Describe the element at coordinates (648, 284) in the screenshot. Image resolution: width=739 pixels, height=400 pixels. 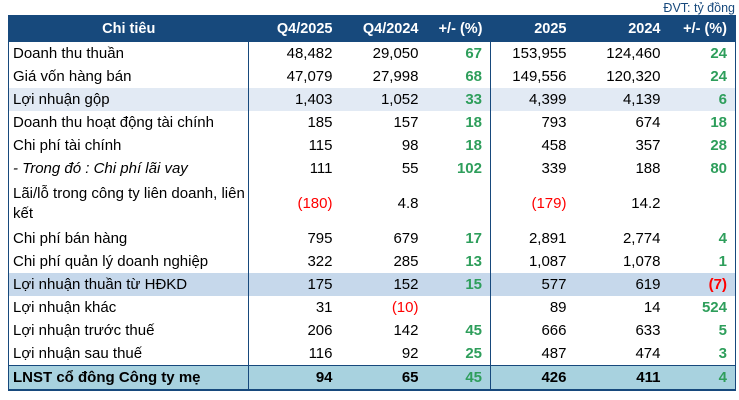
I see `value-cell: 619` at that location.